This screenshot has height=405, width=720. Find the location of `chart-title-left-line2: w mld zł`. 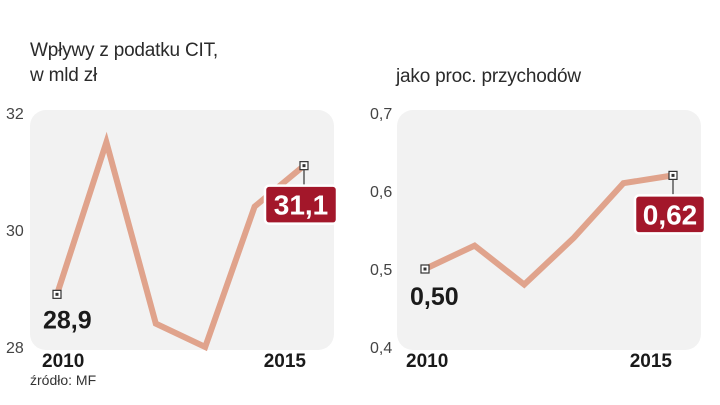

chart-title-left-line2: w mld zł is located at coordinates (64, 75).